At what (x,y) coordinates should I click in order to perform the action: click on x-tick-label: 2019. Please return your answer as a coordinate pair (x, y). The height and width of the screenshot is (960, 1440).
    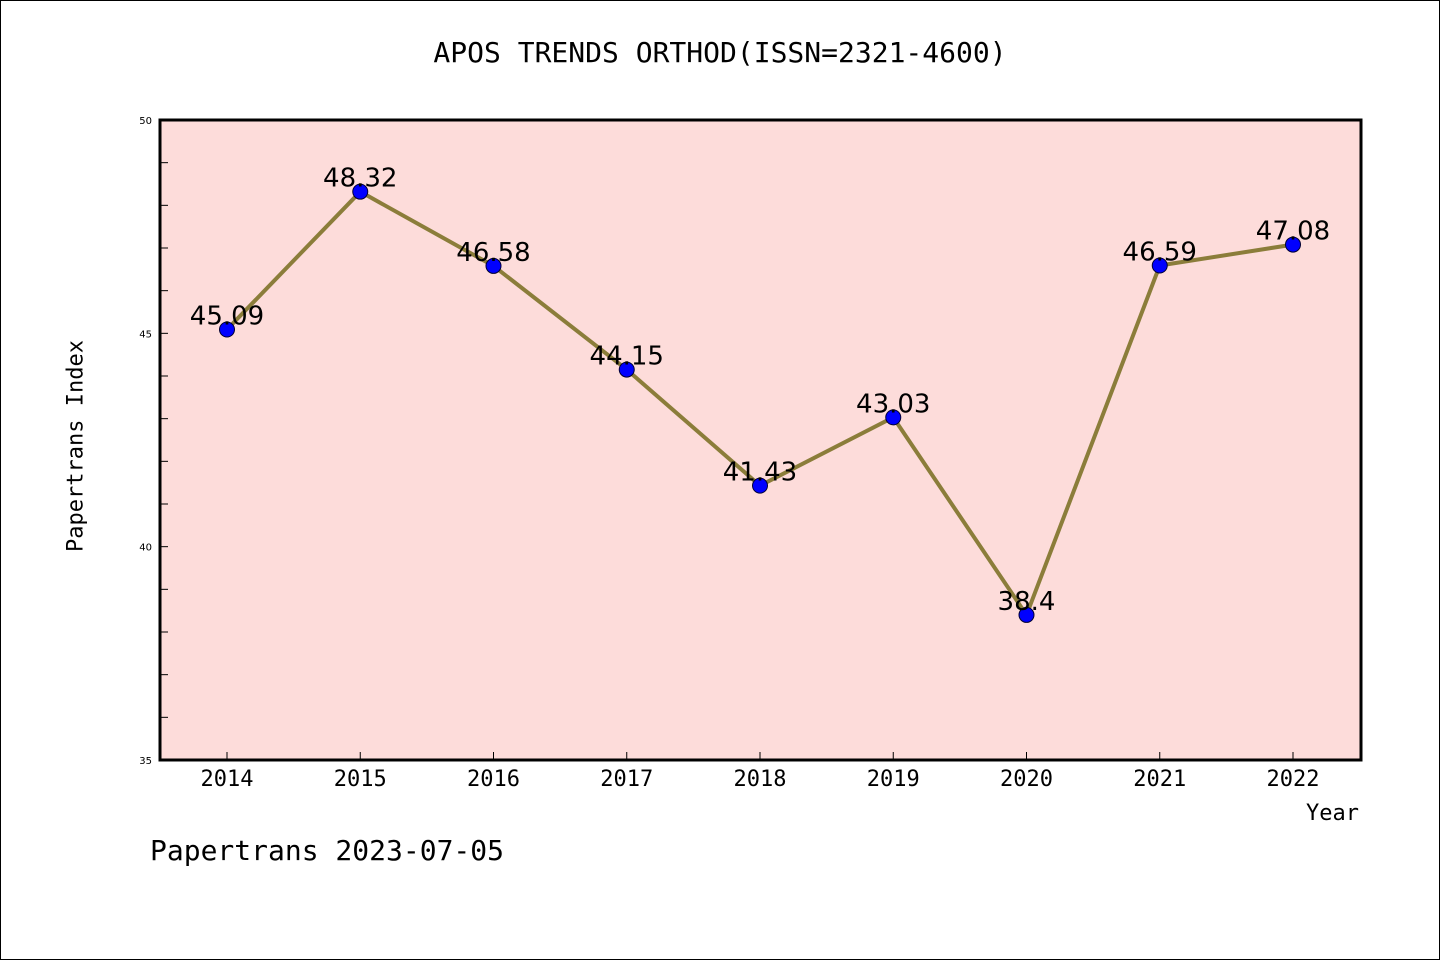
    Looking at the image, I should click on (893, 779).